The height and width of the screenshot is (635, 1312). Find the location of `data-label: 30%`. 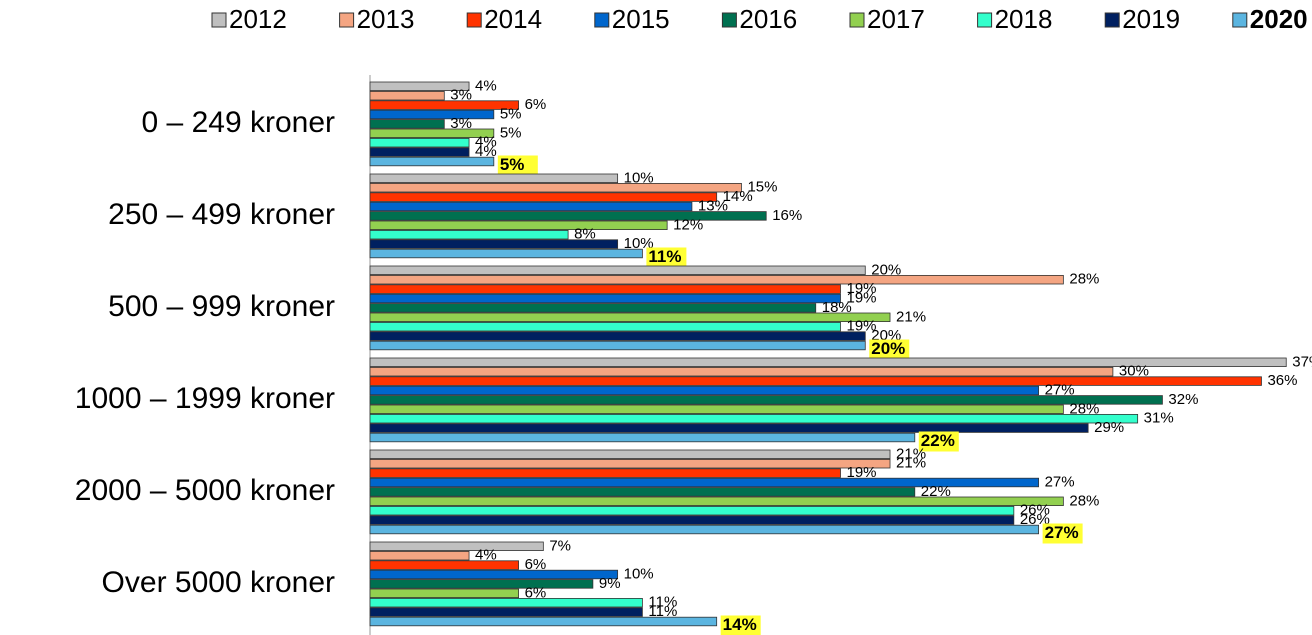

data-label: 30% is located at coordinates (1134, 371).